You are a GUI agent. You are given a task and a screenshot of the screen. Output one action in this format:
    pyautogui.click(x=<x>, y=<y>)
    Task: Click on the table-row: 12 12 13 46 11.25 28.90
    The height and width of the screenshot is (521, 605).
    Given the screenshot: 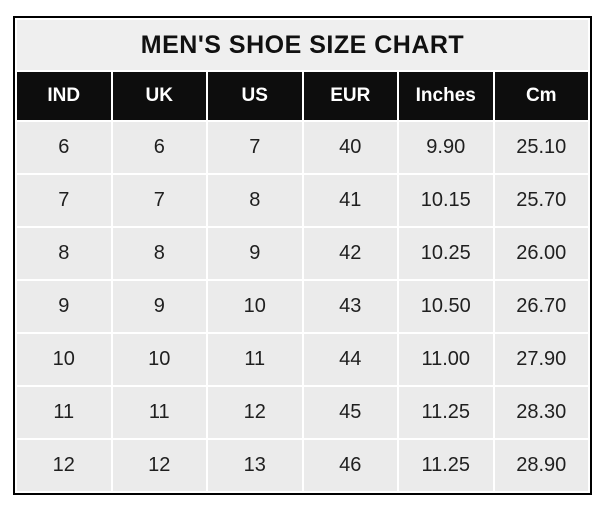 What is the action you would take?
    pyautogui.click(x=302, y=465)
    